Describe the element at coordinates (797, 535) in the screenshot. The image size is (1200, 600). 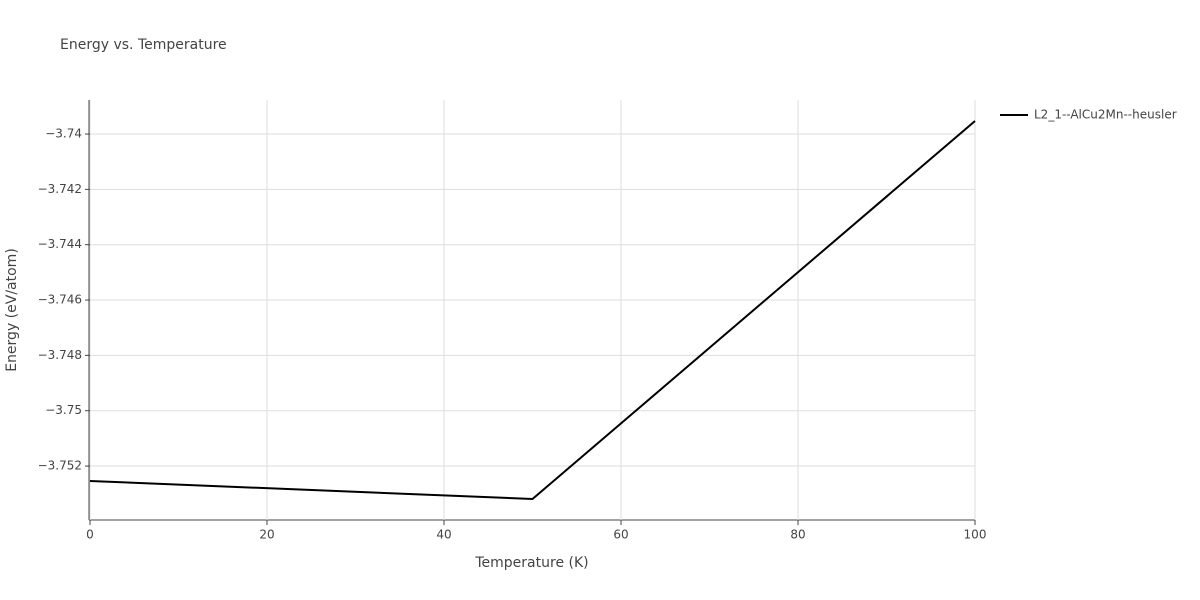
I see `x-tick-label: 80` at that location.